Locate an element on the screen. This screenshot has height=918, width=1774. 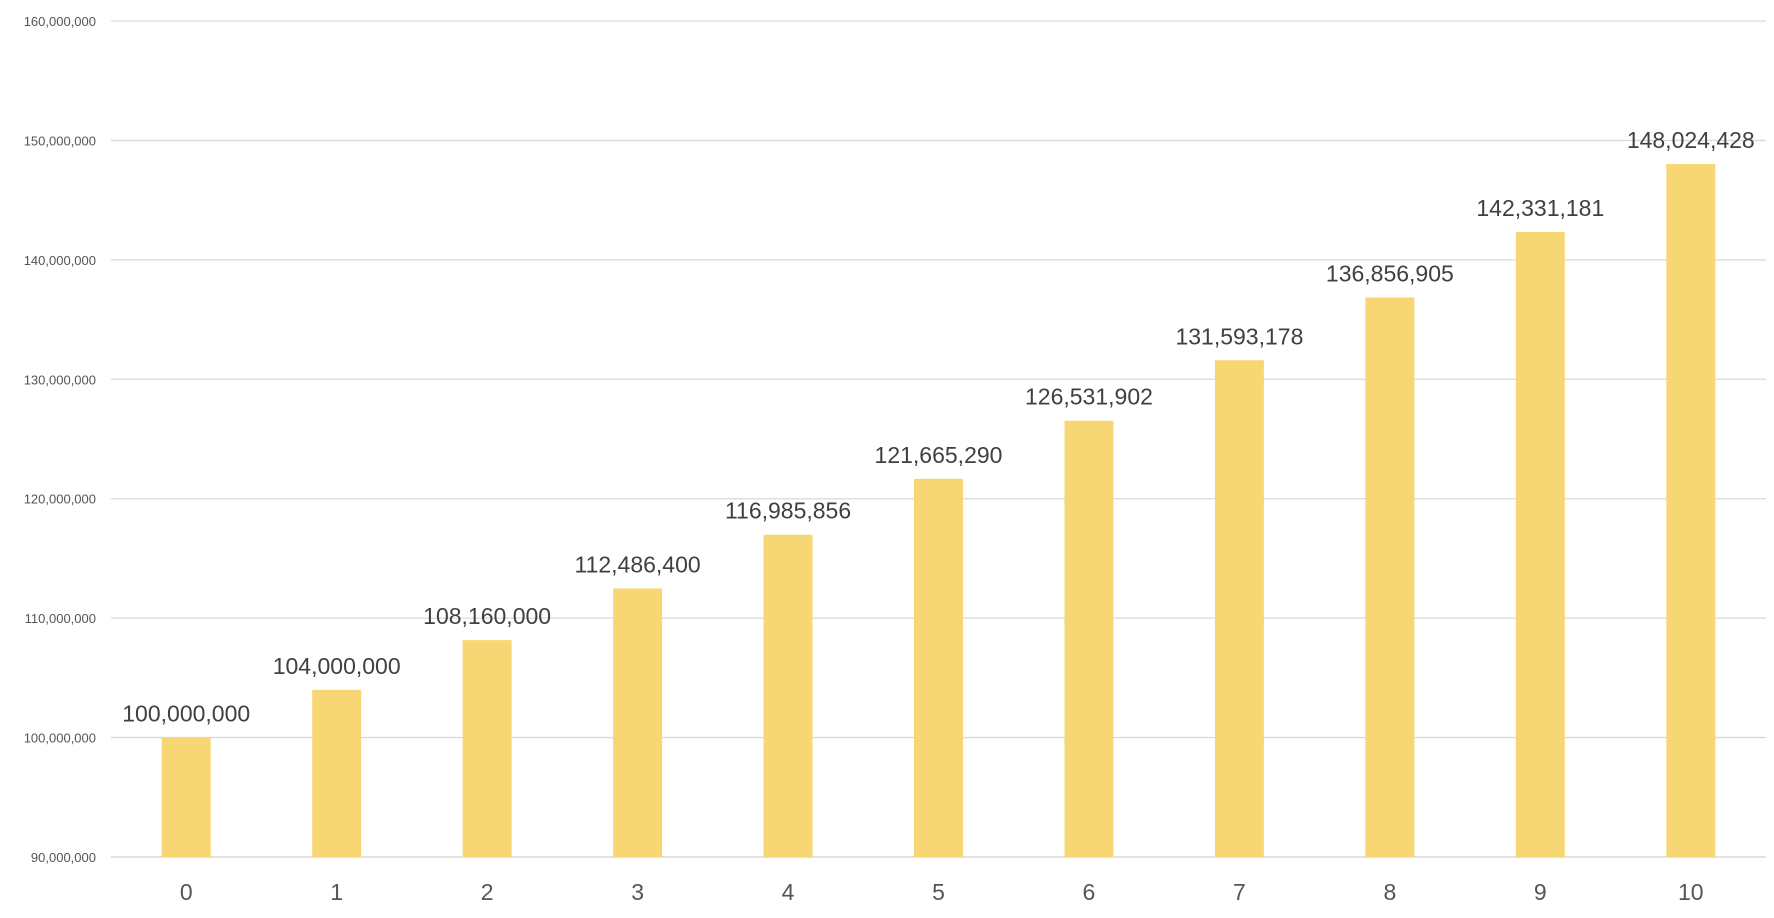
x-tick-label: 10 is located at coordinates (1691, 892).